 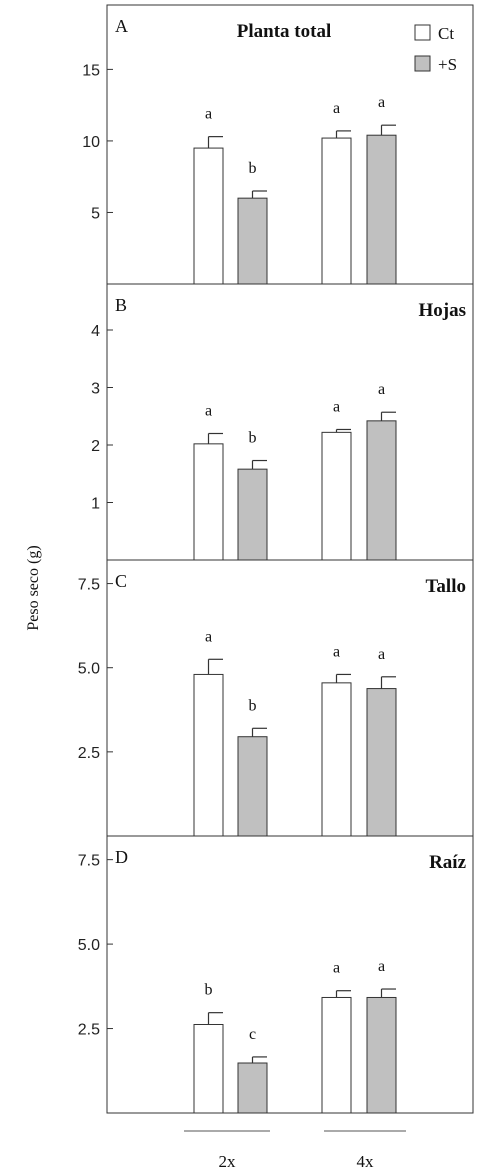 What do you see at coordinates (121, 581) in the screenshot?
I see `panel-letter: C` at bounding box center [121, 581].